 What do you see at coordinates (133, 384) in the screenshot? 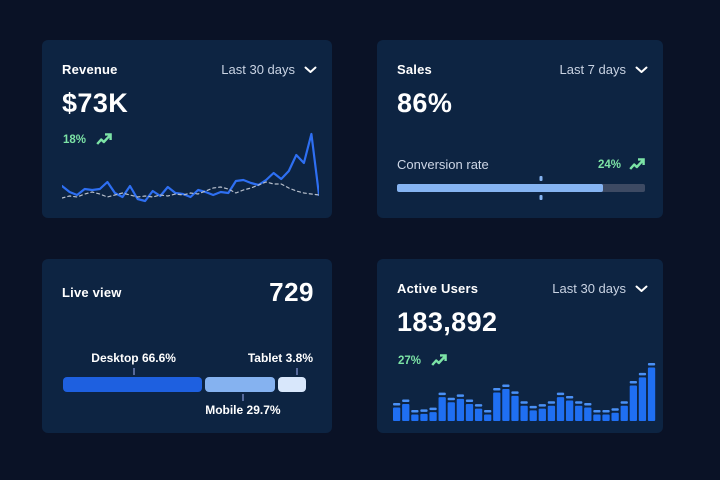
I see `desktop-segment` at bounding box center [133, 384].